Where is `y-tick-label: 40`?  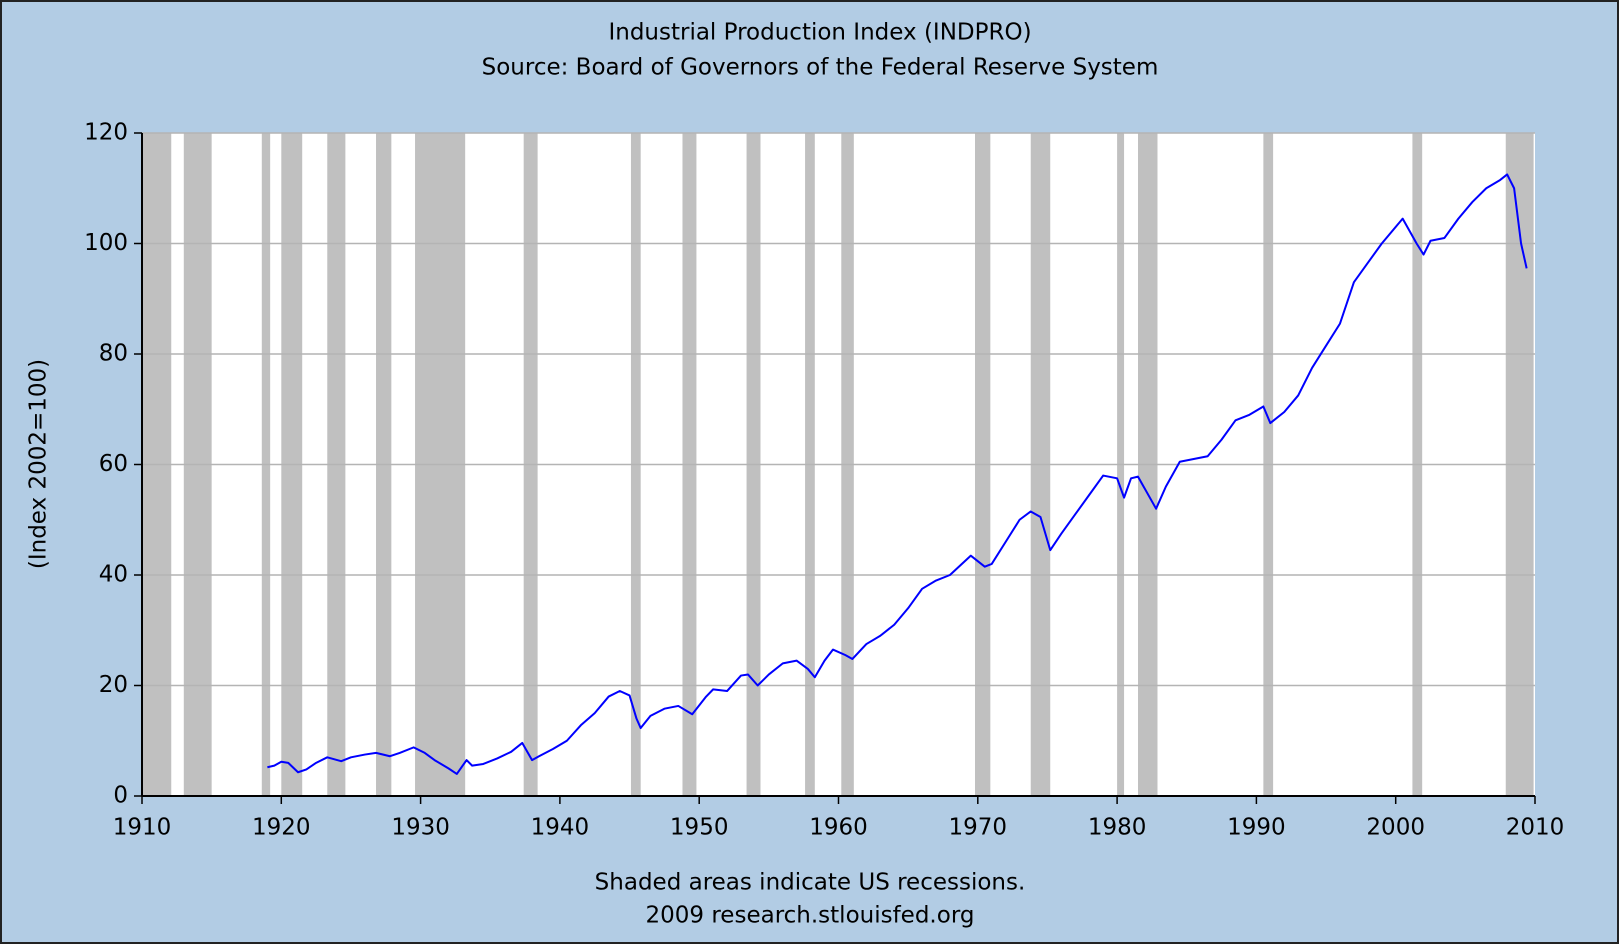 y-tick-label: 40 is located at coordinates (113, 575).